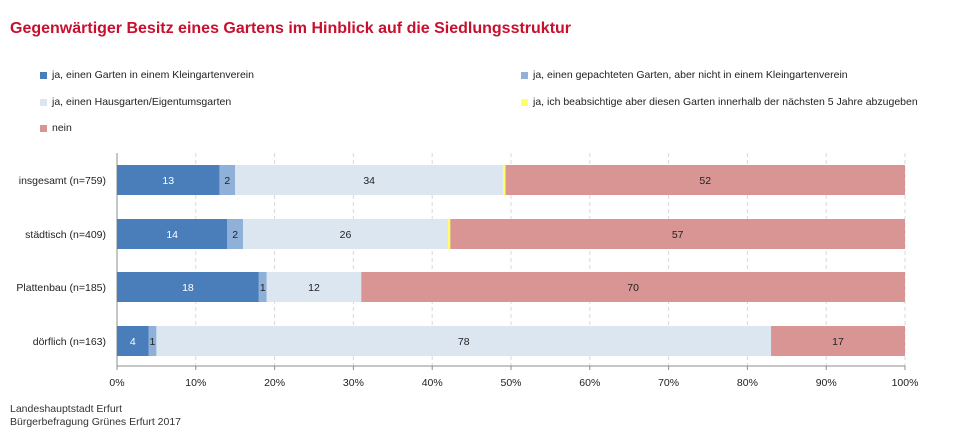 The height and width of the screenshot is (438, 960). I want to click on x-tick-label: 10%, so click(195, 383).